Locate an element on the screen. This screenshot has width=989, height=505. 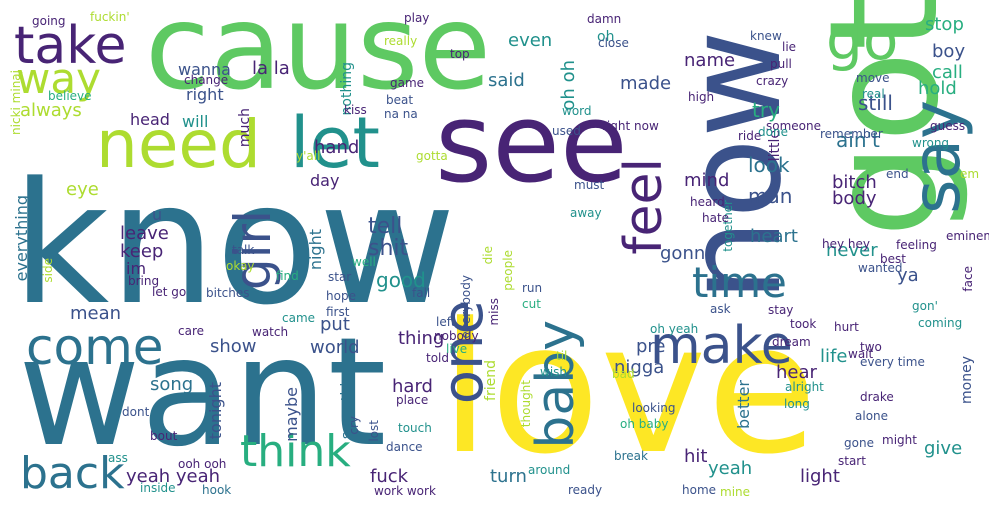
cloud-word: live is located at coordinates (457, 349).